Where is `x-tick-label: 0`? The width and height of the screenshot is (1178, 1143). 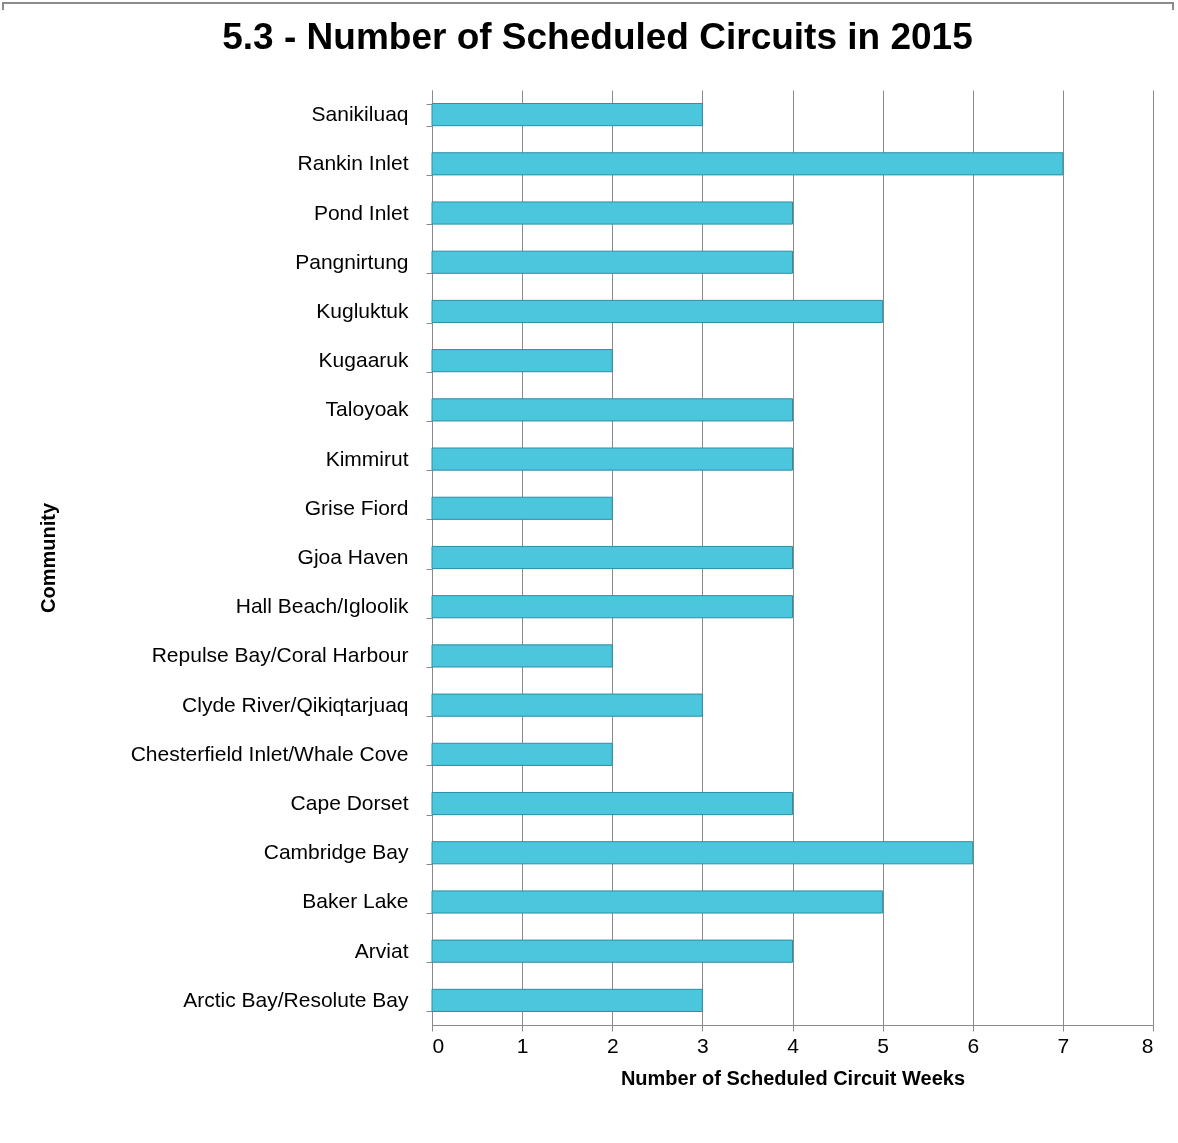
x-tick-label: 0 is located at coordinates (438, 1045).